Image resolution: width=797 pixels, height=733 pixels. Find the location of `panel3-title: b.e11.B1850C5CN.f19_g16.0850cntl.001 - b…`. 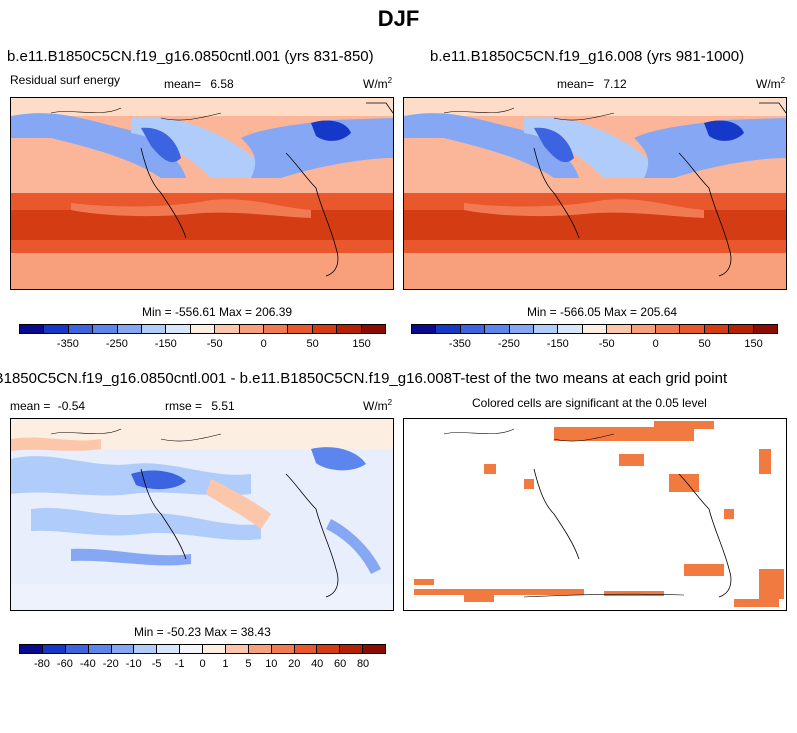

panel3-title: b.e11.B1850C5CN.f19_g16.0850cntl.001 - b… is located at coordinates (226, 378).